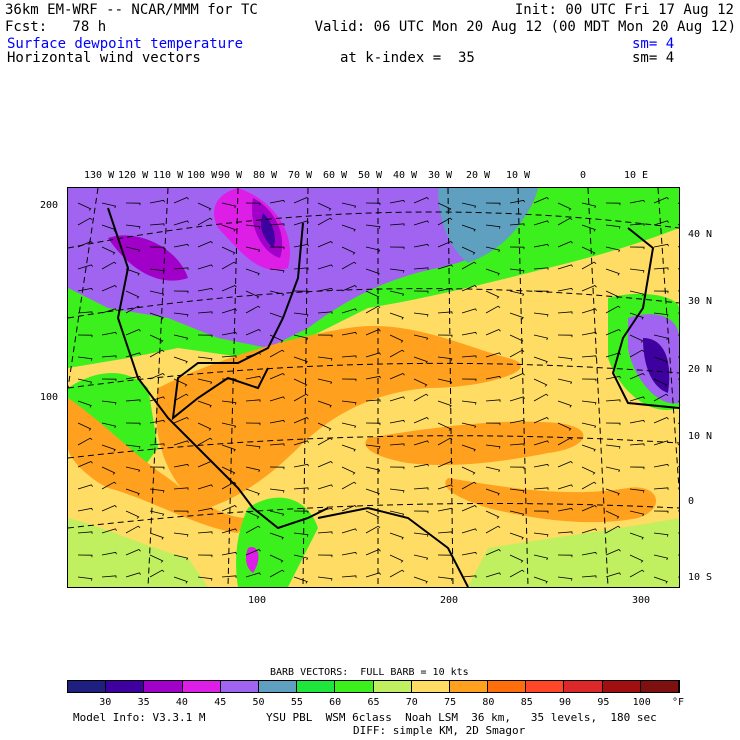  I want to click on color-bar-label: 60, so click(335, 702).